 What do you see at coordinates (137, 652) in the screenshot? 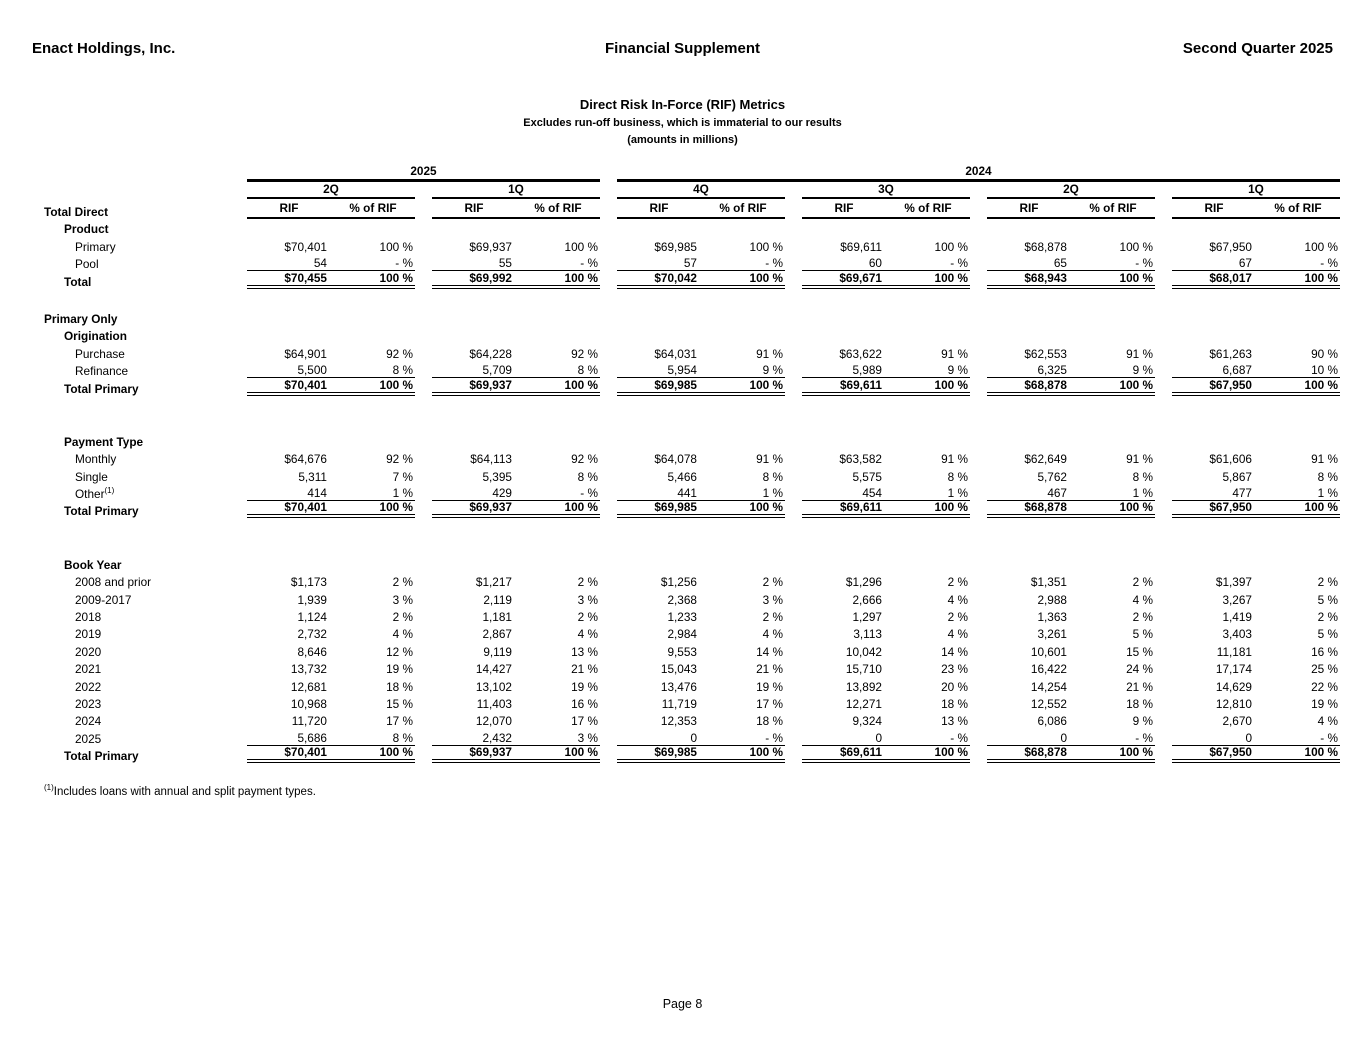
I see `row-label: 2020` at bounding box center [137, 652].